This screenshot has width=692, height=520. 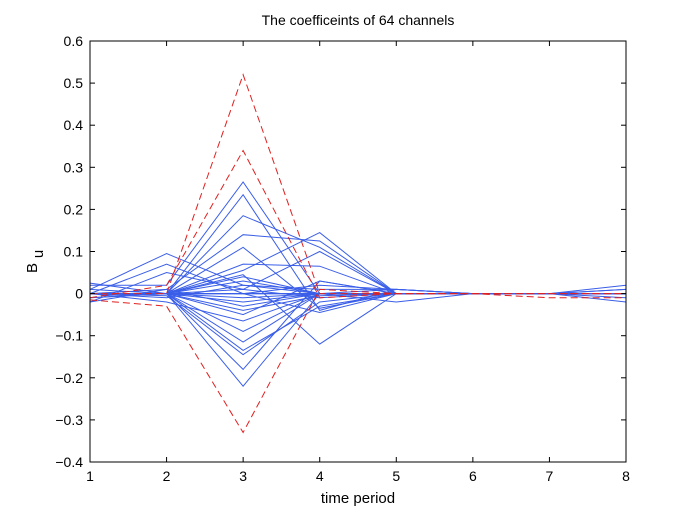 I want to click on y-tick-label: −0.1, so click(x=69, y=336).